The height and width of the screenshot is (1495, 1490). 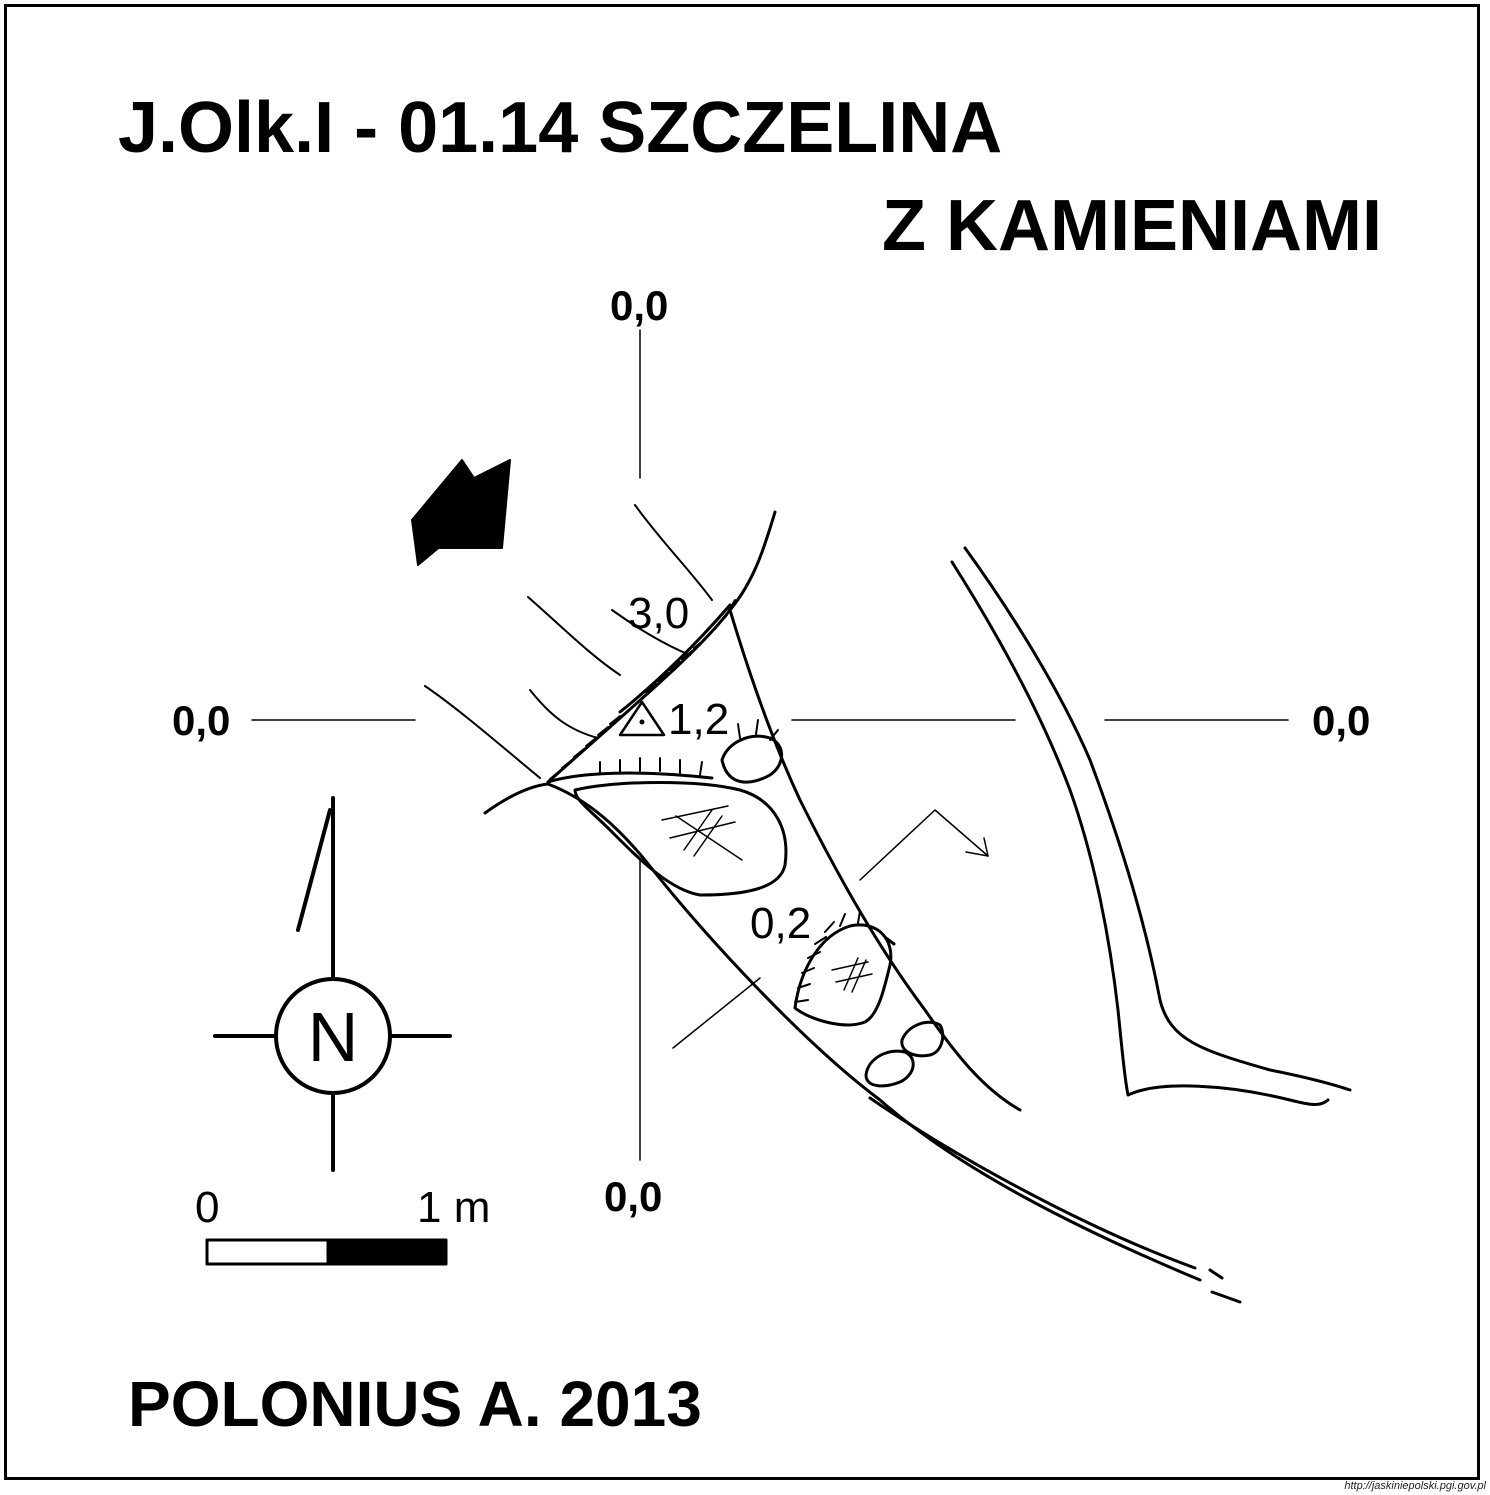 I want to click on coordinate-label-left: 0,0, so click(x=201, y=720).